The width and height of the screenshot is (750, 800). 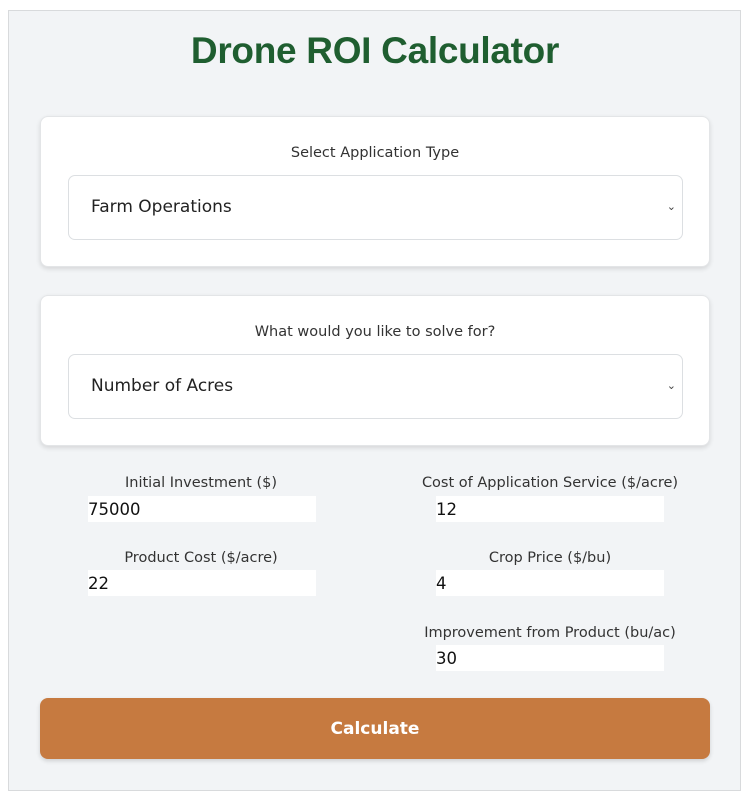 What do you see at coordinates (375, 332) in the screenshot?
I see `solve-for-label: What would you like to solve for?` at bounding box center [375, 332].